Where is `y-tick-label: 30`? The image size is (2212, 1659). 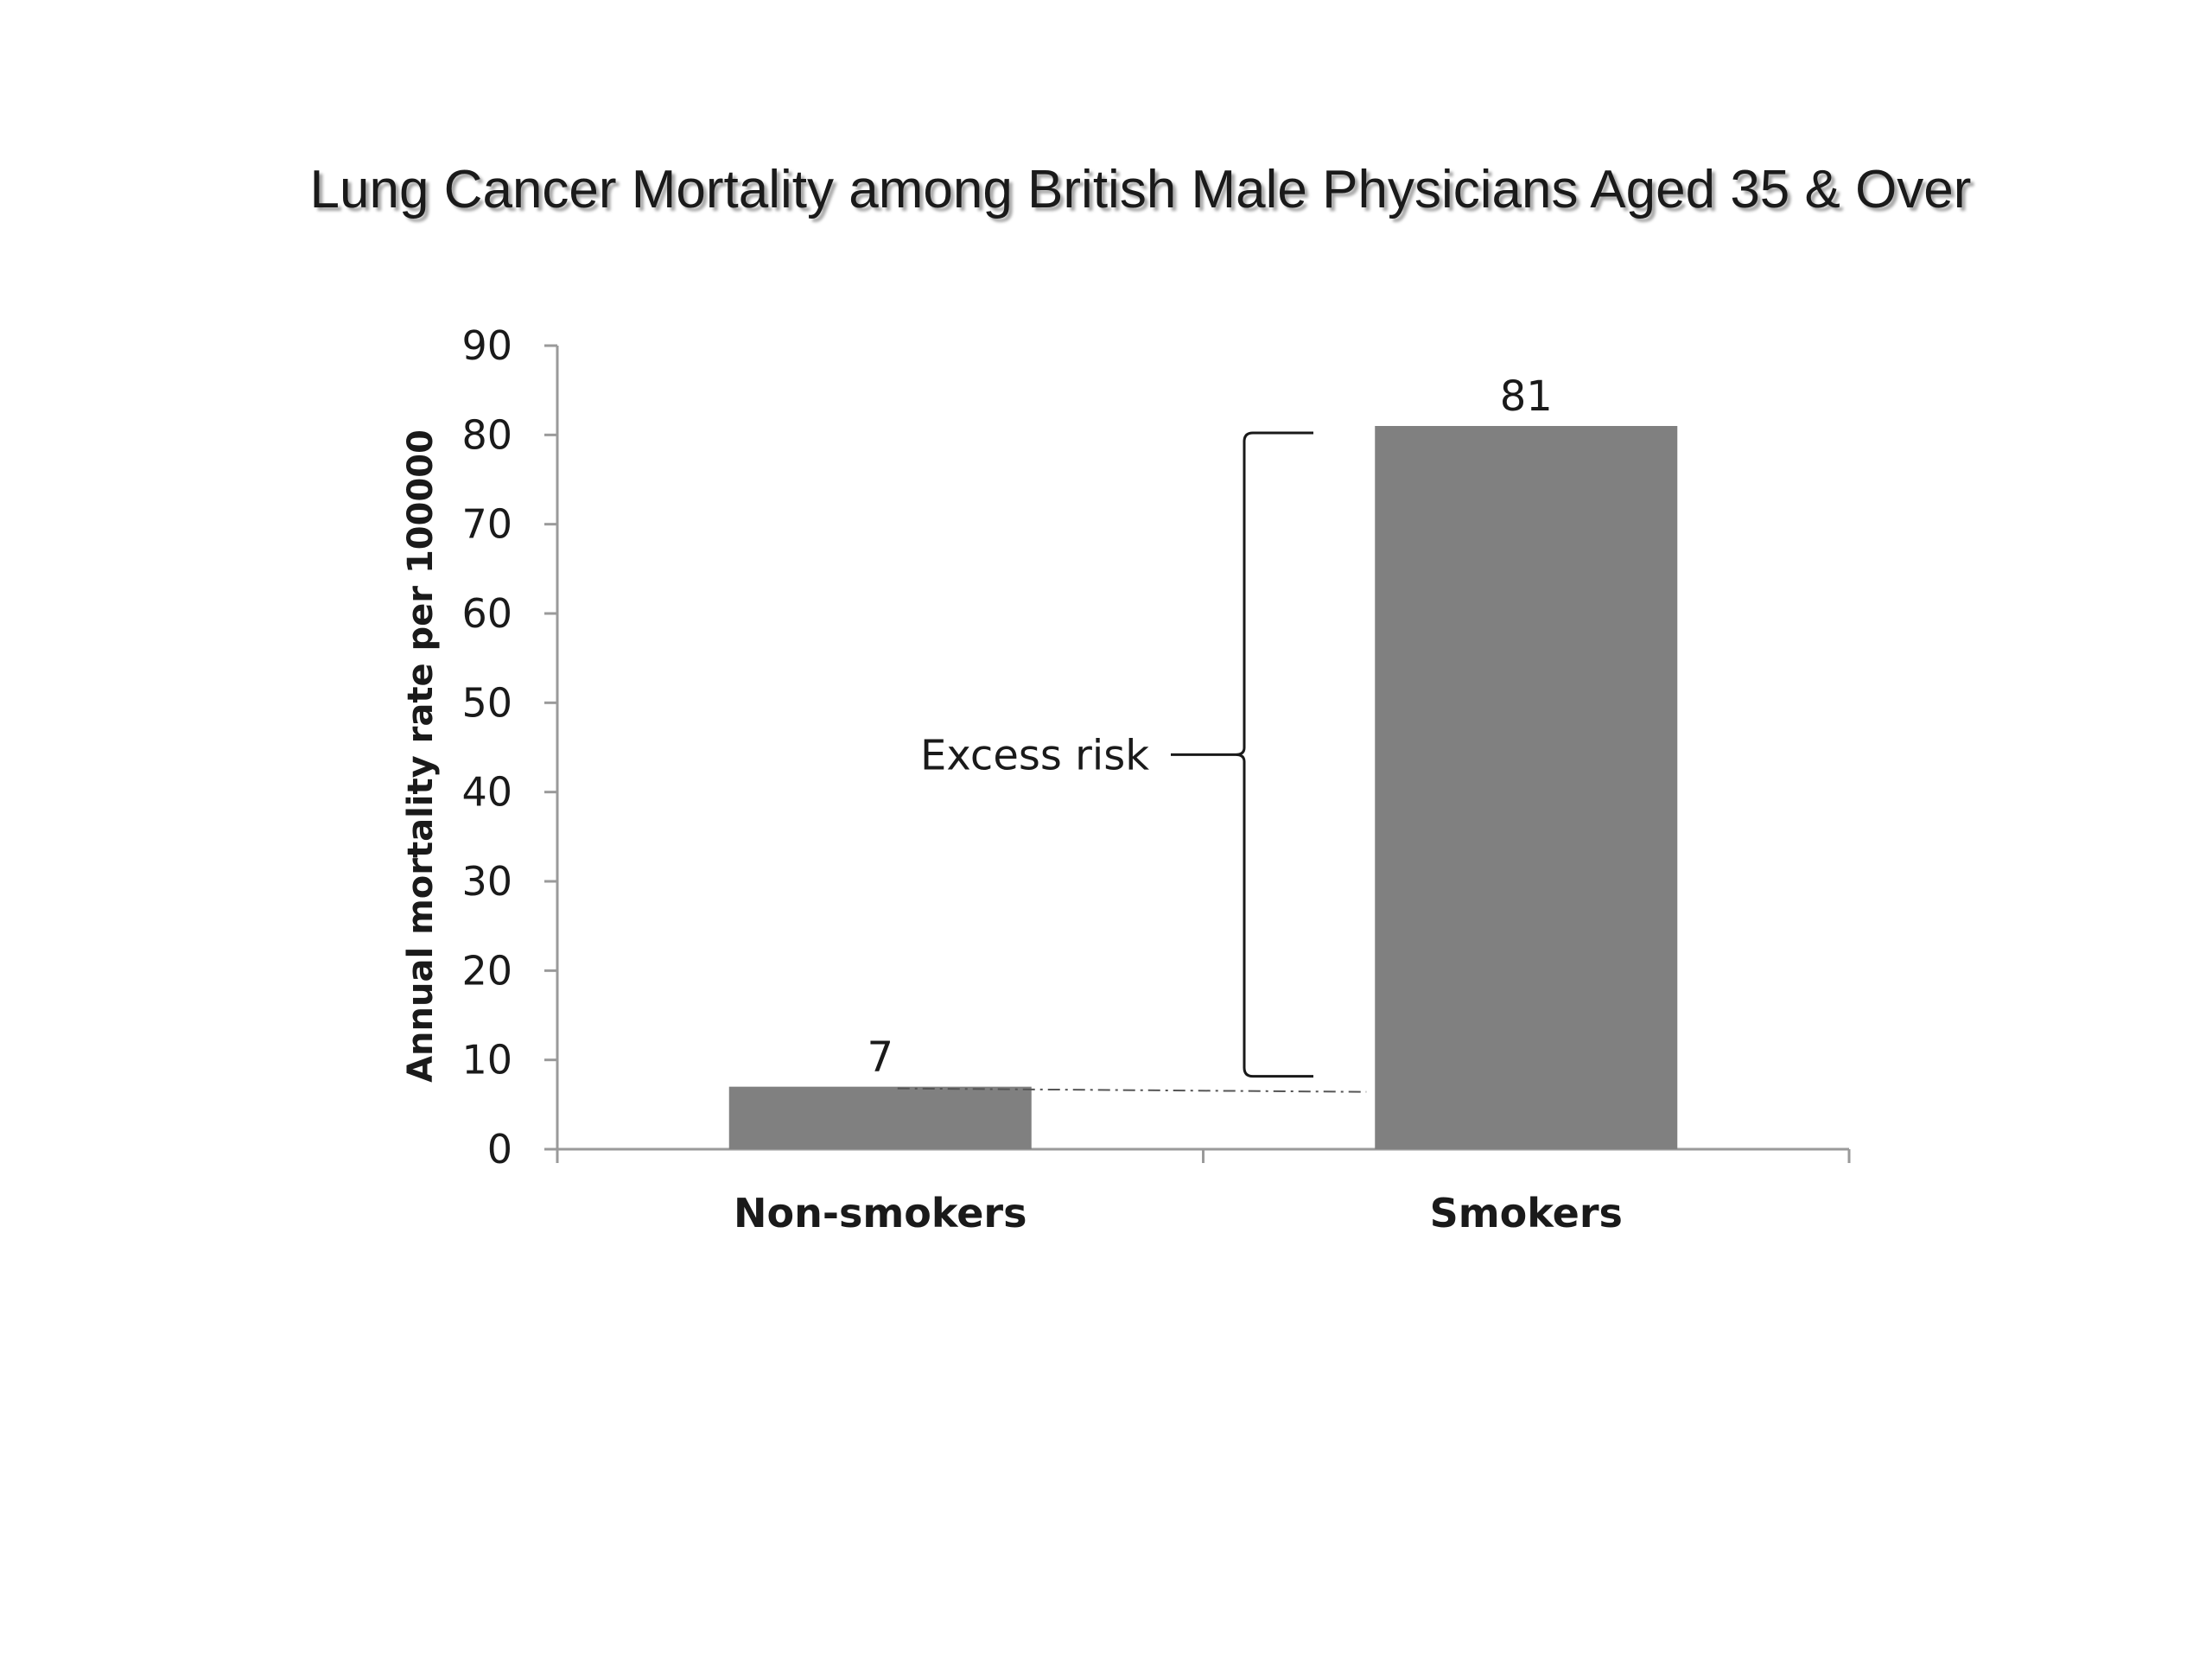 y-tick-label: 30 is located at coordinates (486, 881).